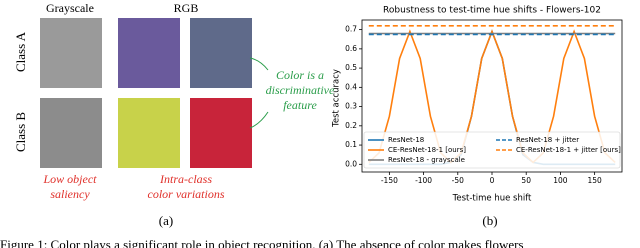 The height and width of the screenshot is (248, 640). I want to click on x-axis-label: Test-time hue shift, so click(492, 199).